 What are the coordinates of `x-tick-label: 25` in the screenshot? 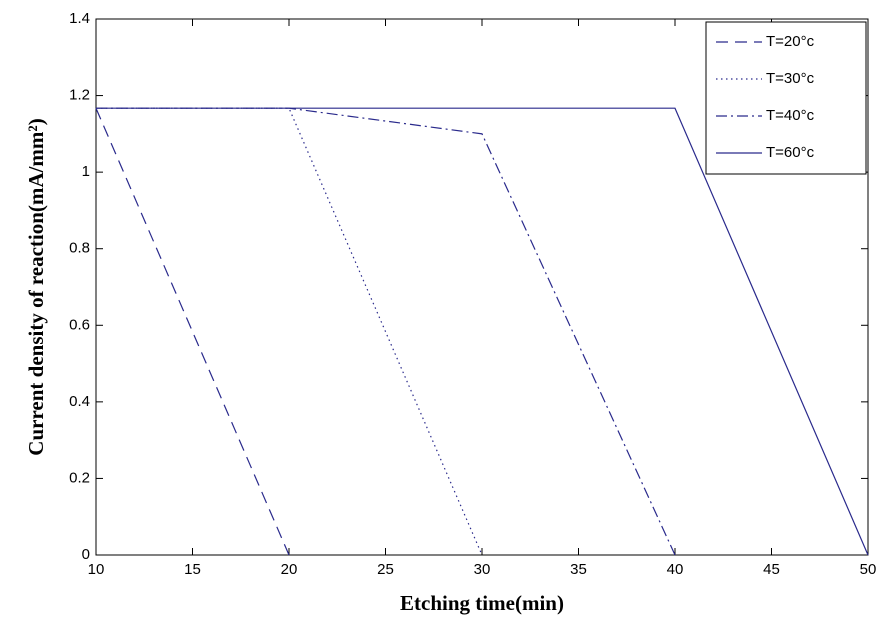 It's located at (385, 569).